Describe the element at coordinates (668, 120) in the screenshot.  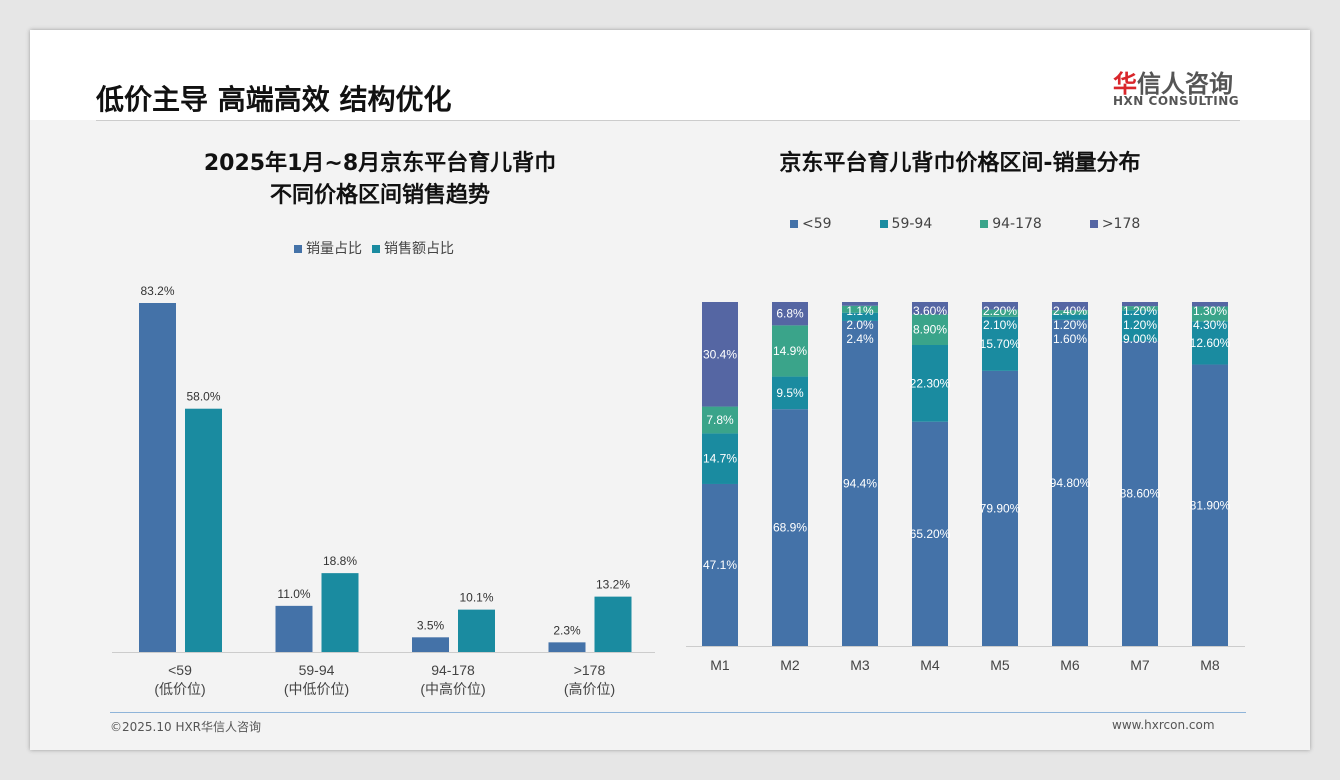
I see `divider` at that location.